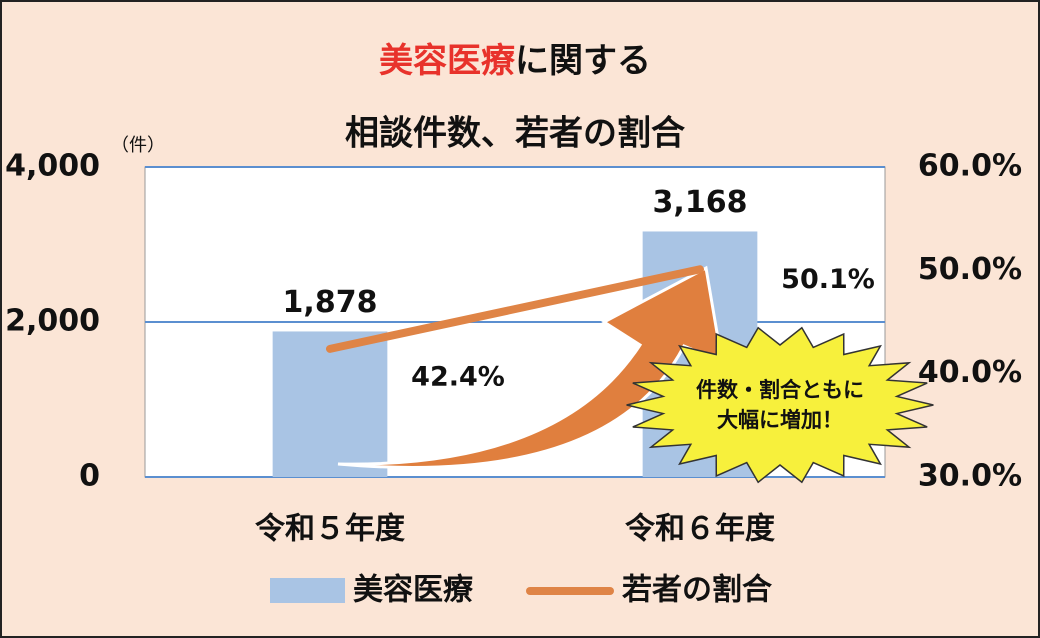  Describe the element at coordinates (52, 166) in the screenshot. I see `y-tick-label: 4,000` at that location.